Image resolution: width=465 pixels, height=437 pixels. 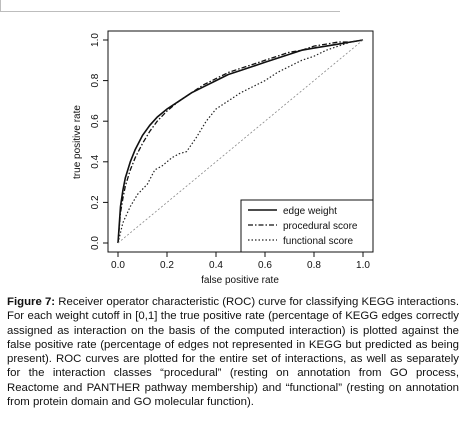 What do you see at coordinates (77, 142) in the screenshot?
I see `y-axis-label: true positive rate` at bounding box center [77, 142].